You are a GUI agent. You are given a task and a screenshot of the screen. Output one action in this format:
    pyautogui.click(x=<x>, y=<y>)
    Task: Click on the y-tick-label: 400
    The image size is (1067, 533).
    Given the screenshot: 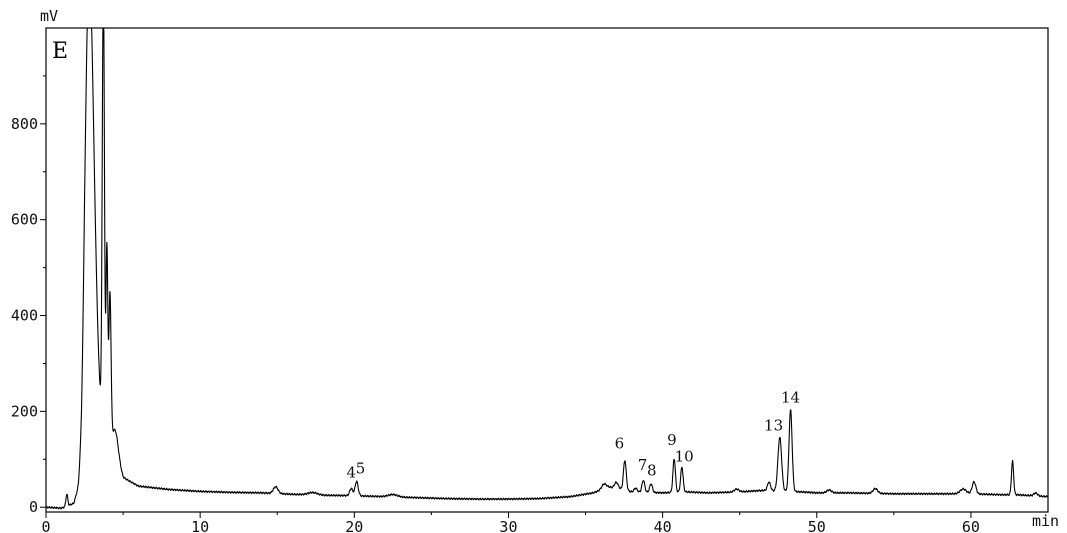 What is the action you would take?
    pyautogui.click(x=24, y=316)
    